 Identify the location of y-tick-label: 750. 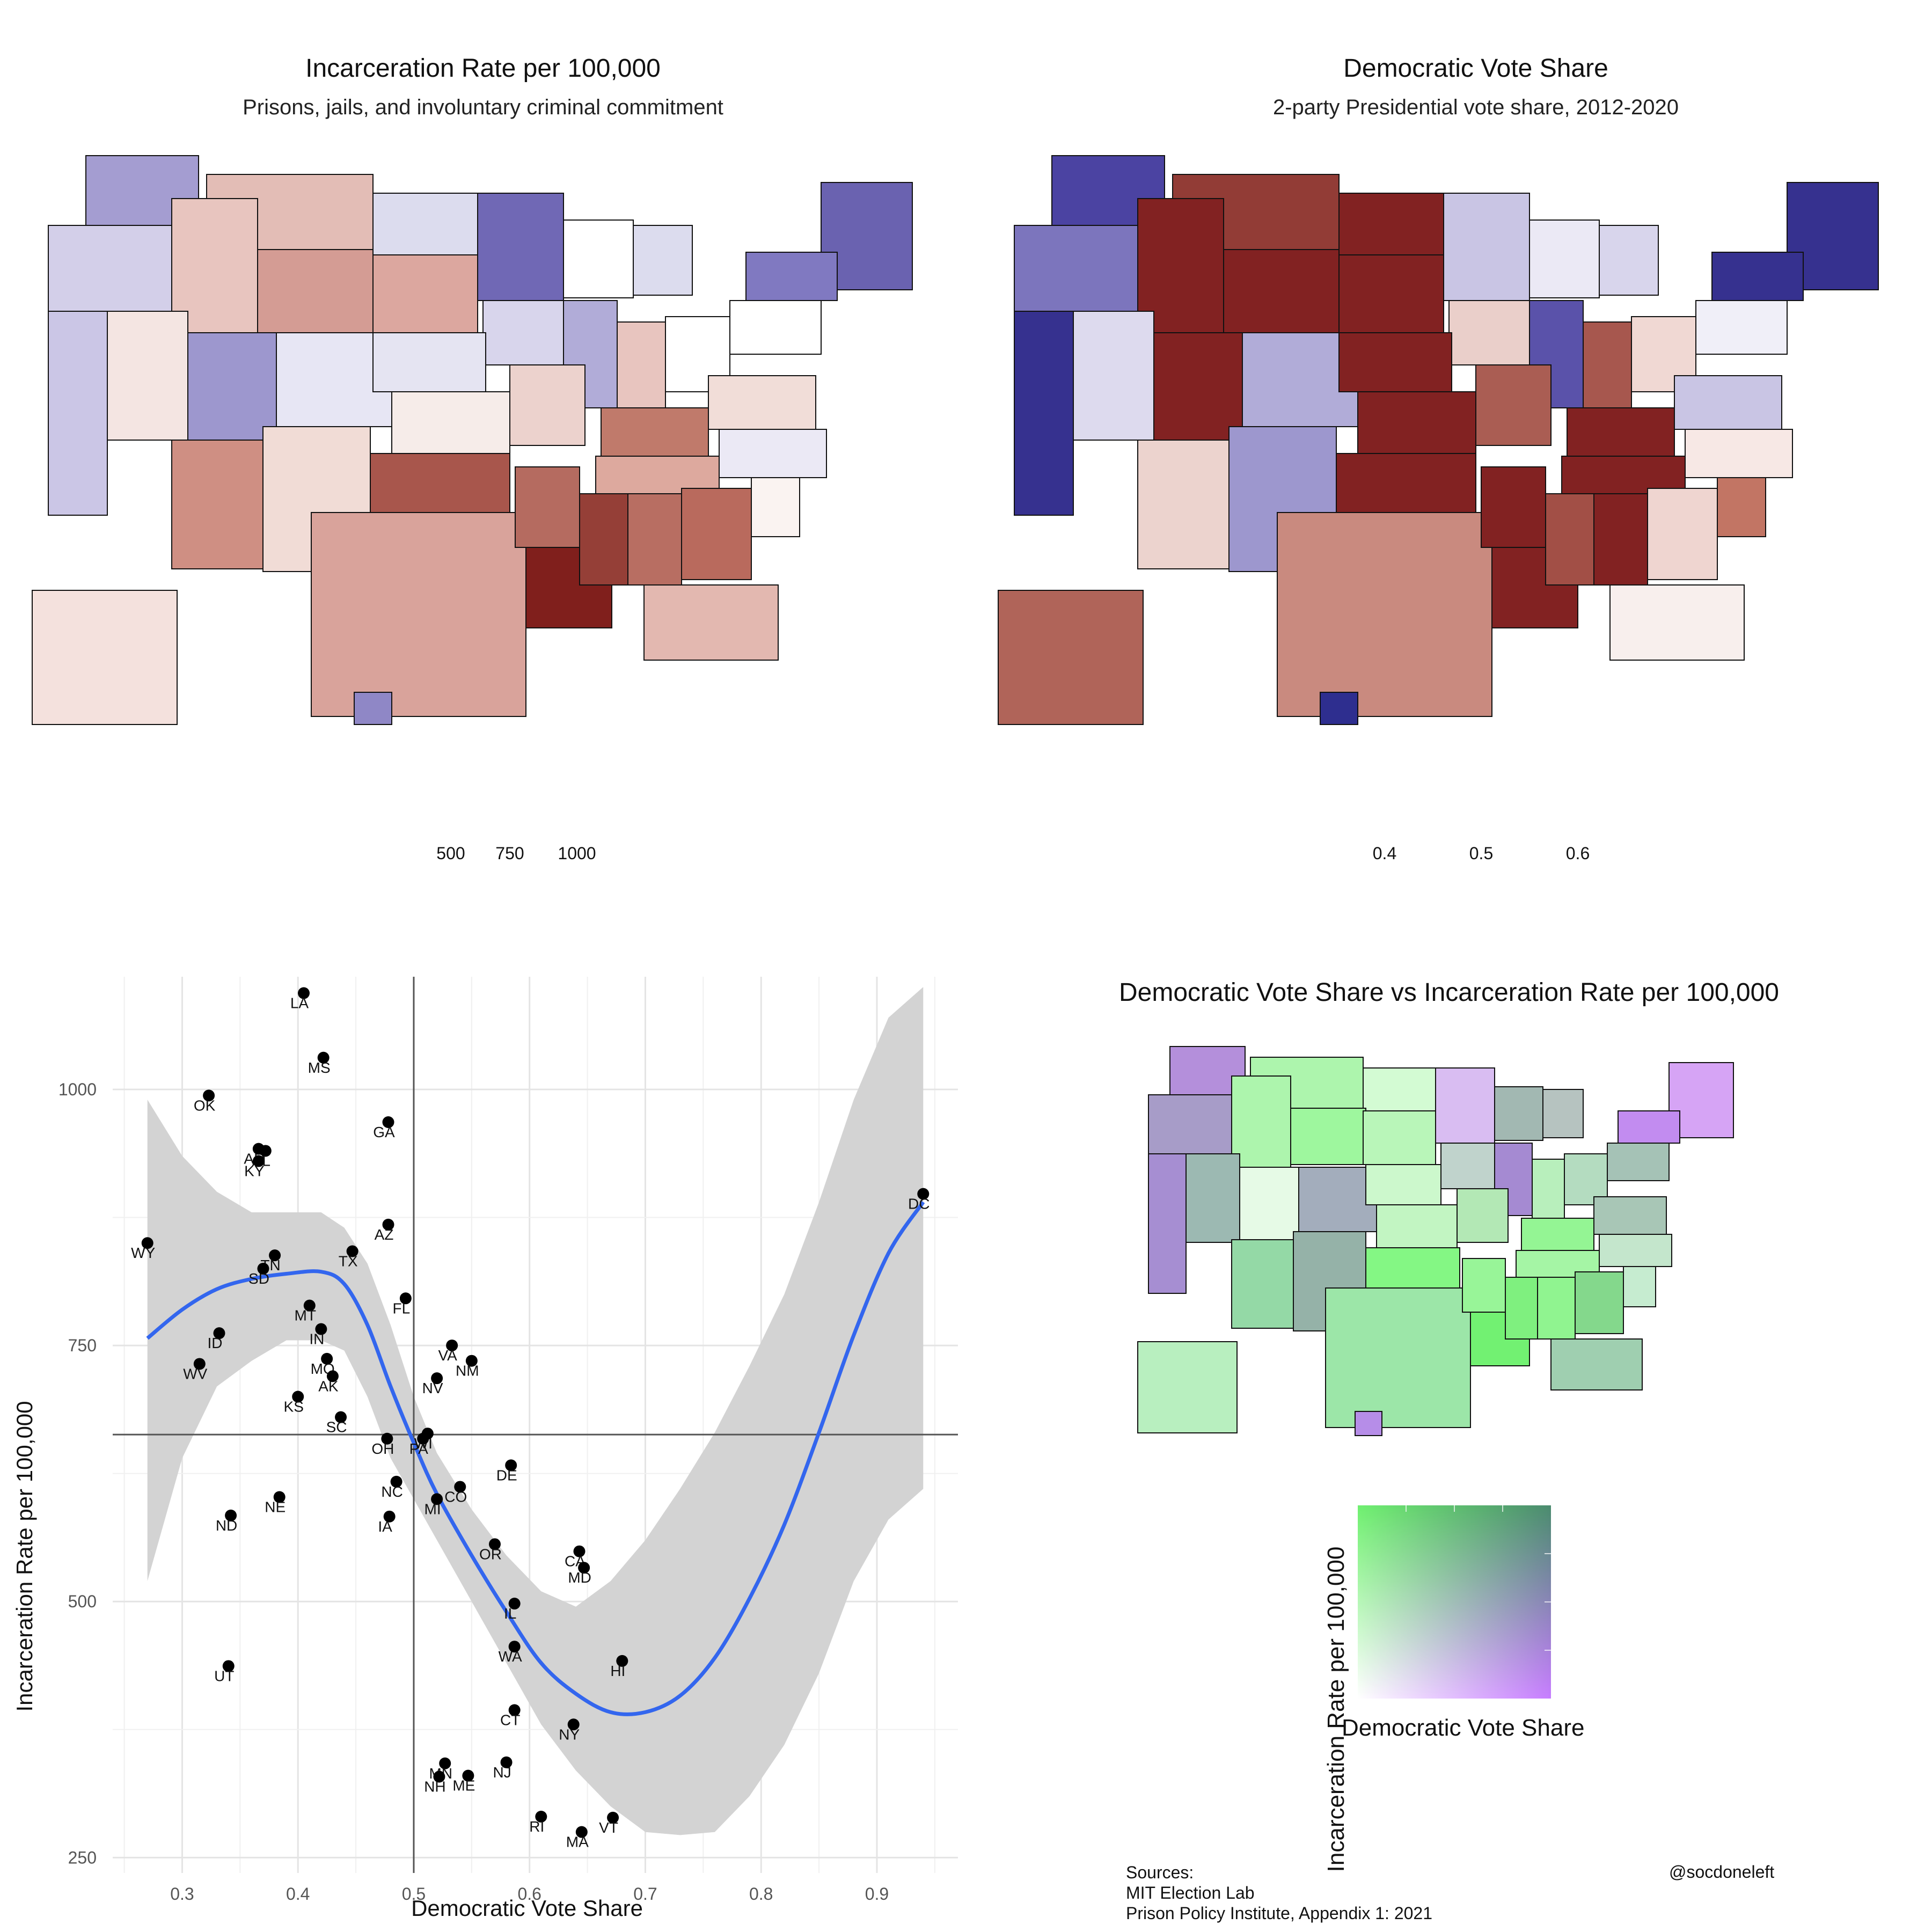
(82, 1345).